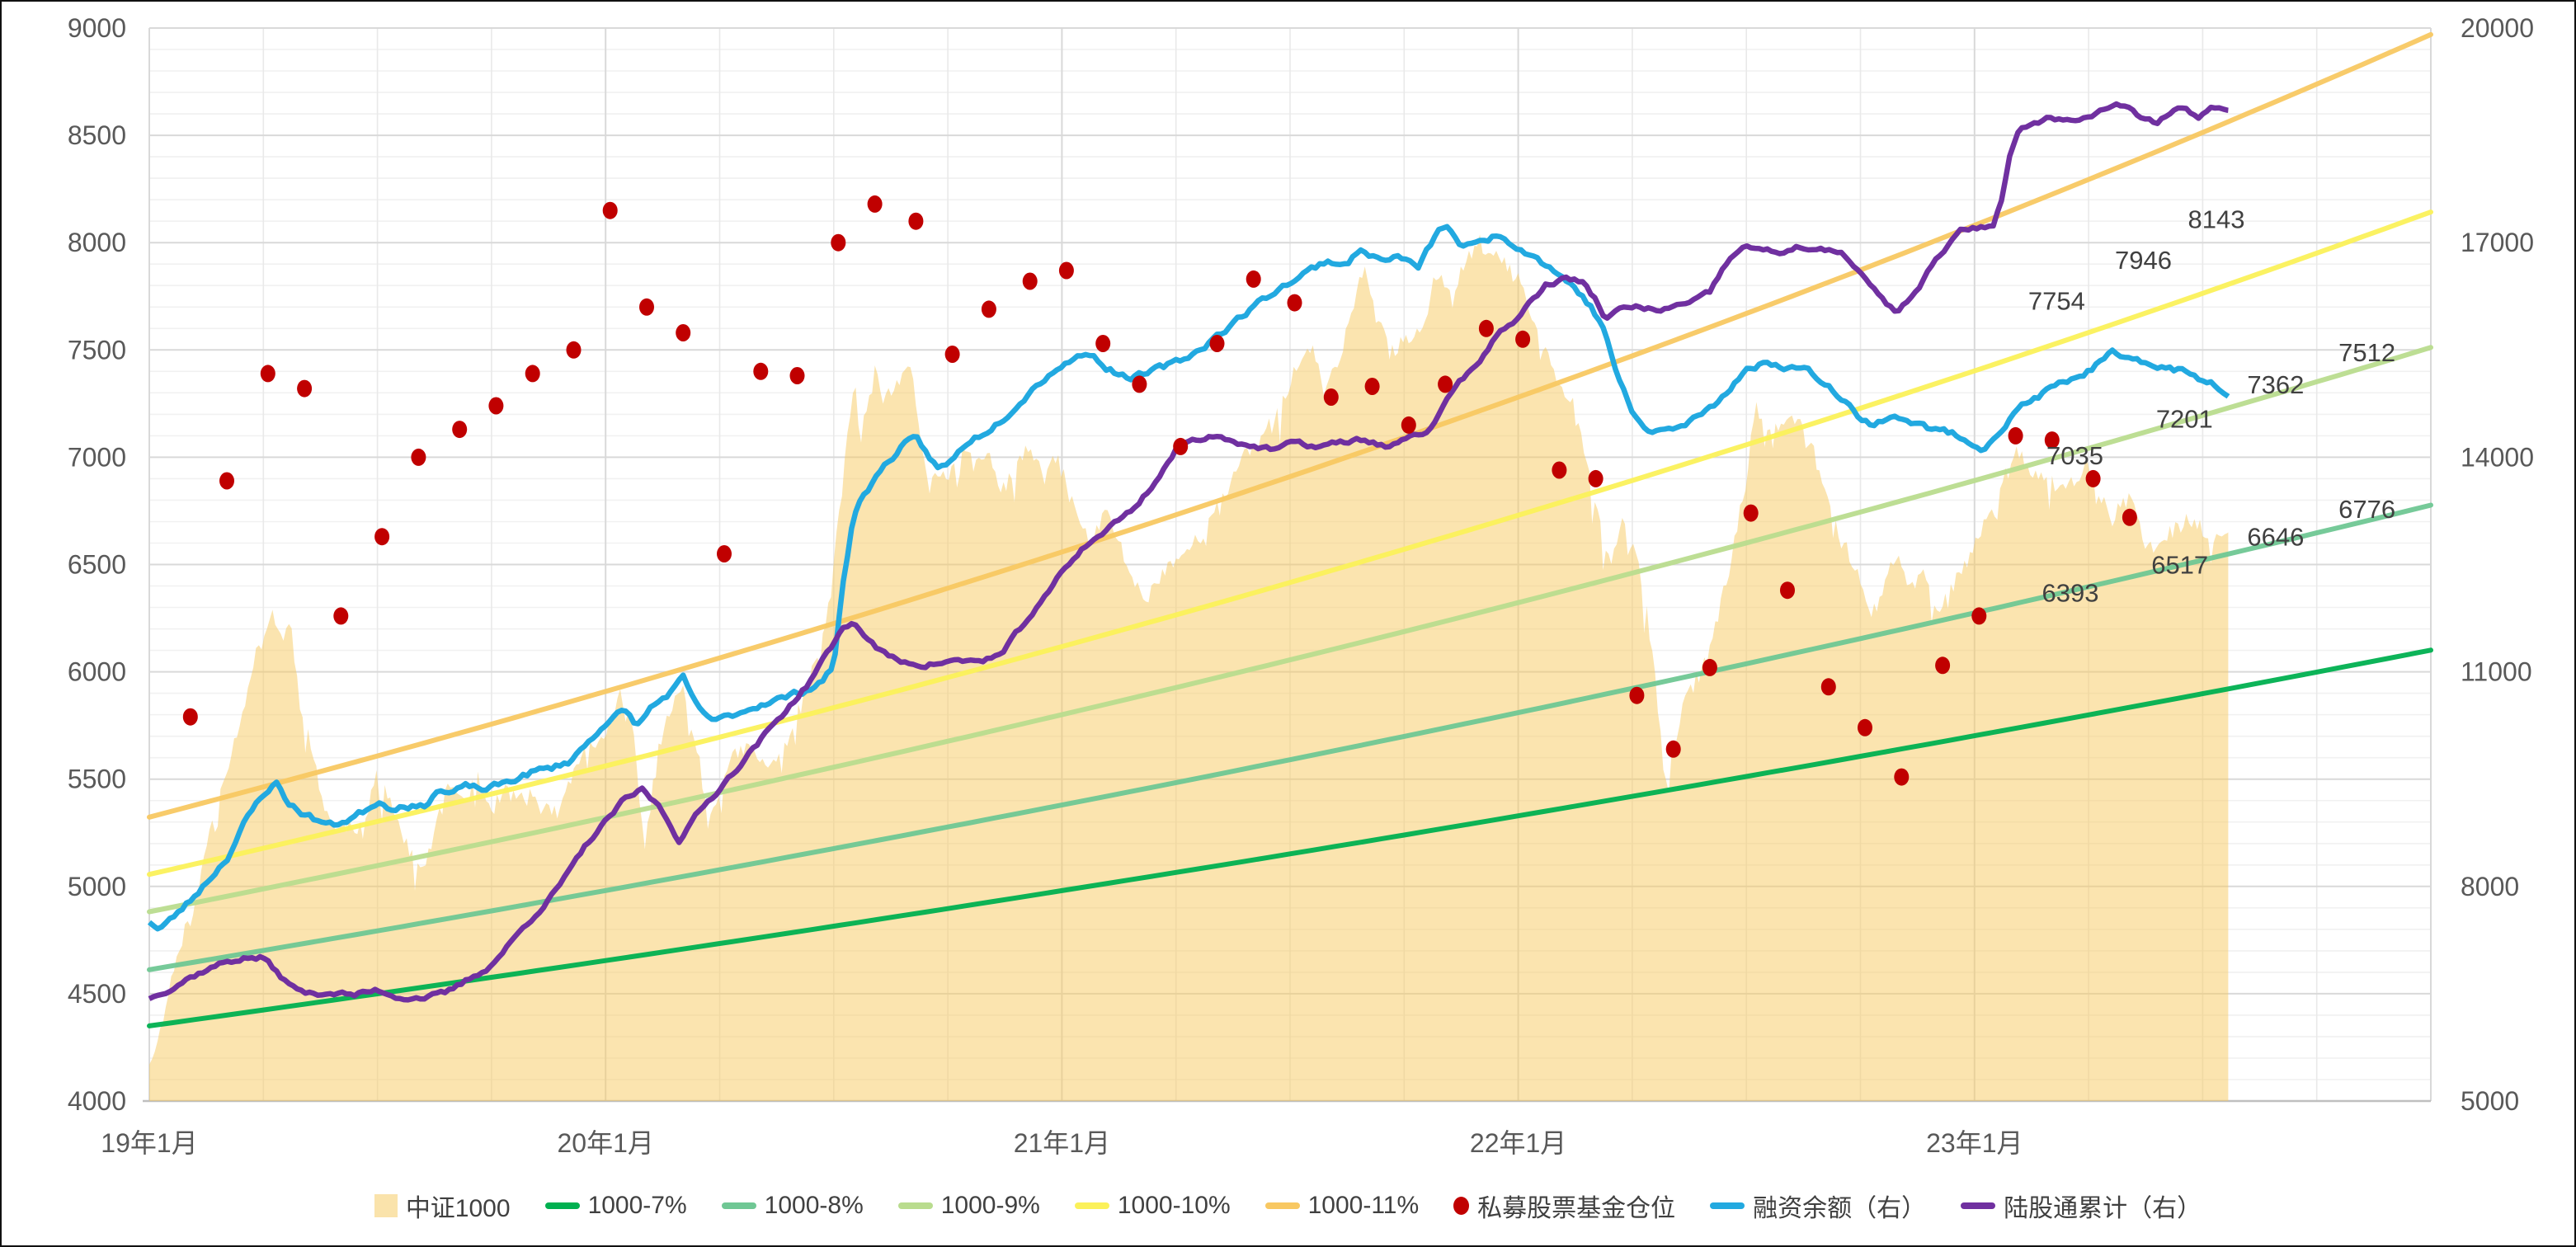 This screenshot has height=1247, width=2576. I want to click on legend-item-1000-10%: 1000-10%, so click(1152, 1206).